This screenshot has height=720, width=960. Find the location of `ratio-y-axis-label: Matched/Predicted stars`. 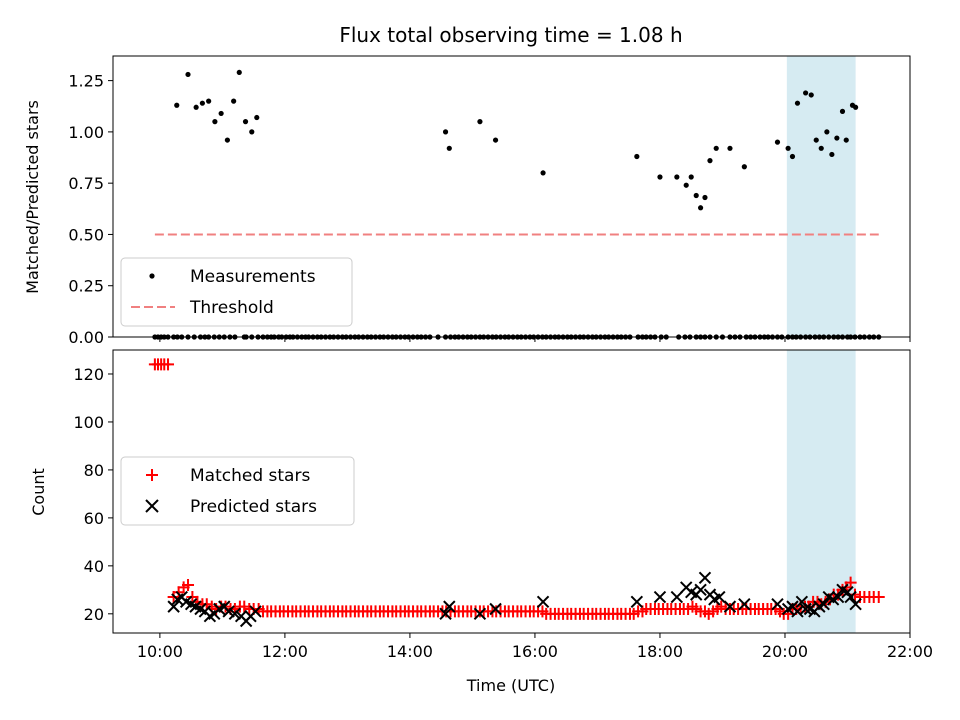

ratio-y-axis-label: Matched/Predicted stars is located at coordinates (32, 197).